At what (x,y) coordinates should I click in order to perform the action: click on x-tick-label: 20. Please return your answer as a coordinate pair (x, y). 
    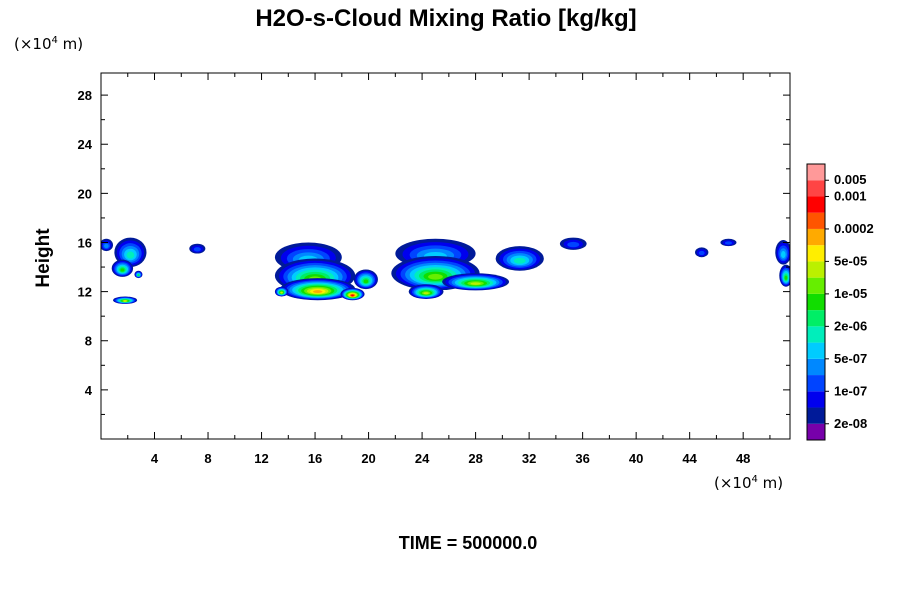
    Looking at the image, I should click on (368, 458).